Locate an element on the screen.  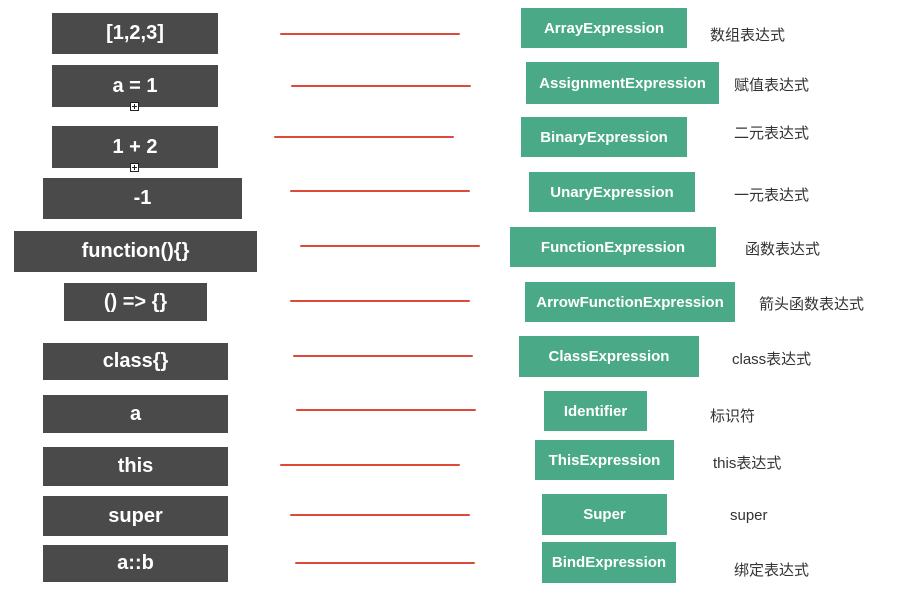
code-text: super is located at coordinates (135, 515).